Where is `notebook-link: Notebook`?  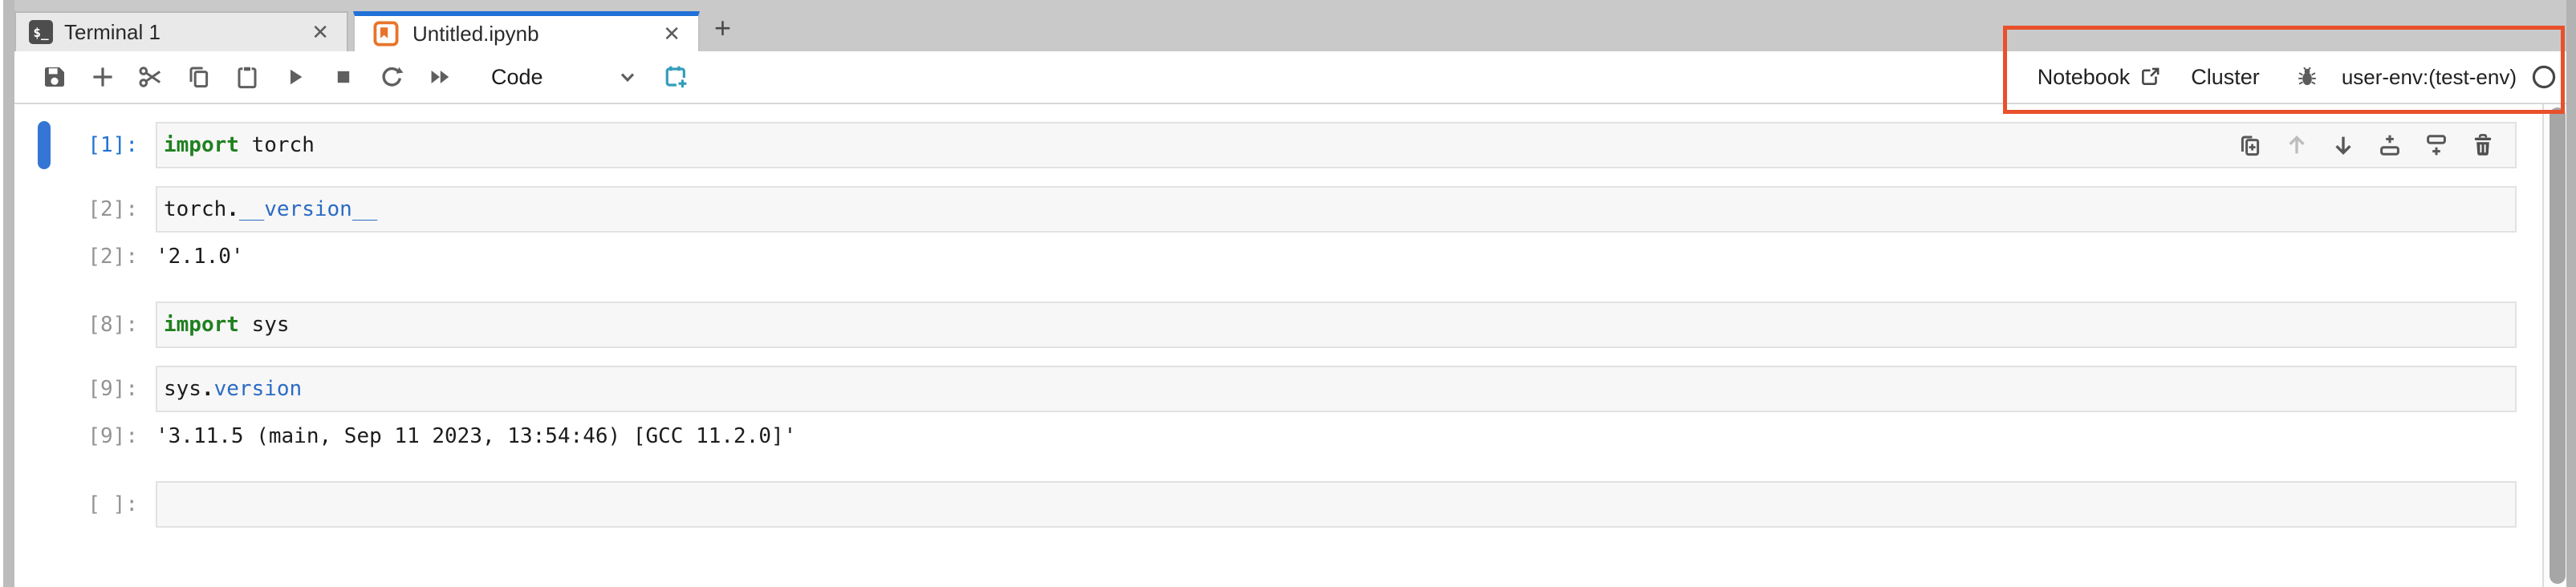
notebook-link: Notebook is located at coordinates (2084, 76).